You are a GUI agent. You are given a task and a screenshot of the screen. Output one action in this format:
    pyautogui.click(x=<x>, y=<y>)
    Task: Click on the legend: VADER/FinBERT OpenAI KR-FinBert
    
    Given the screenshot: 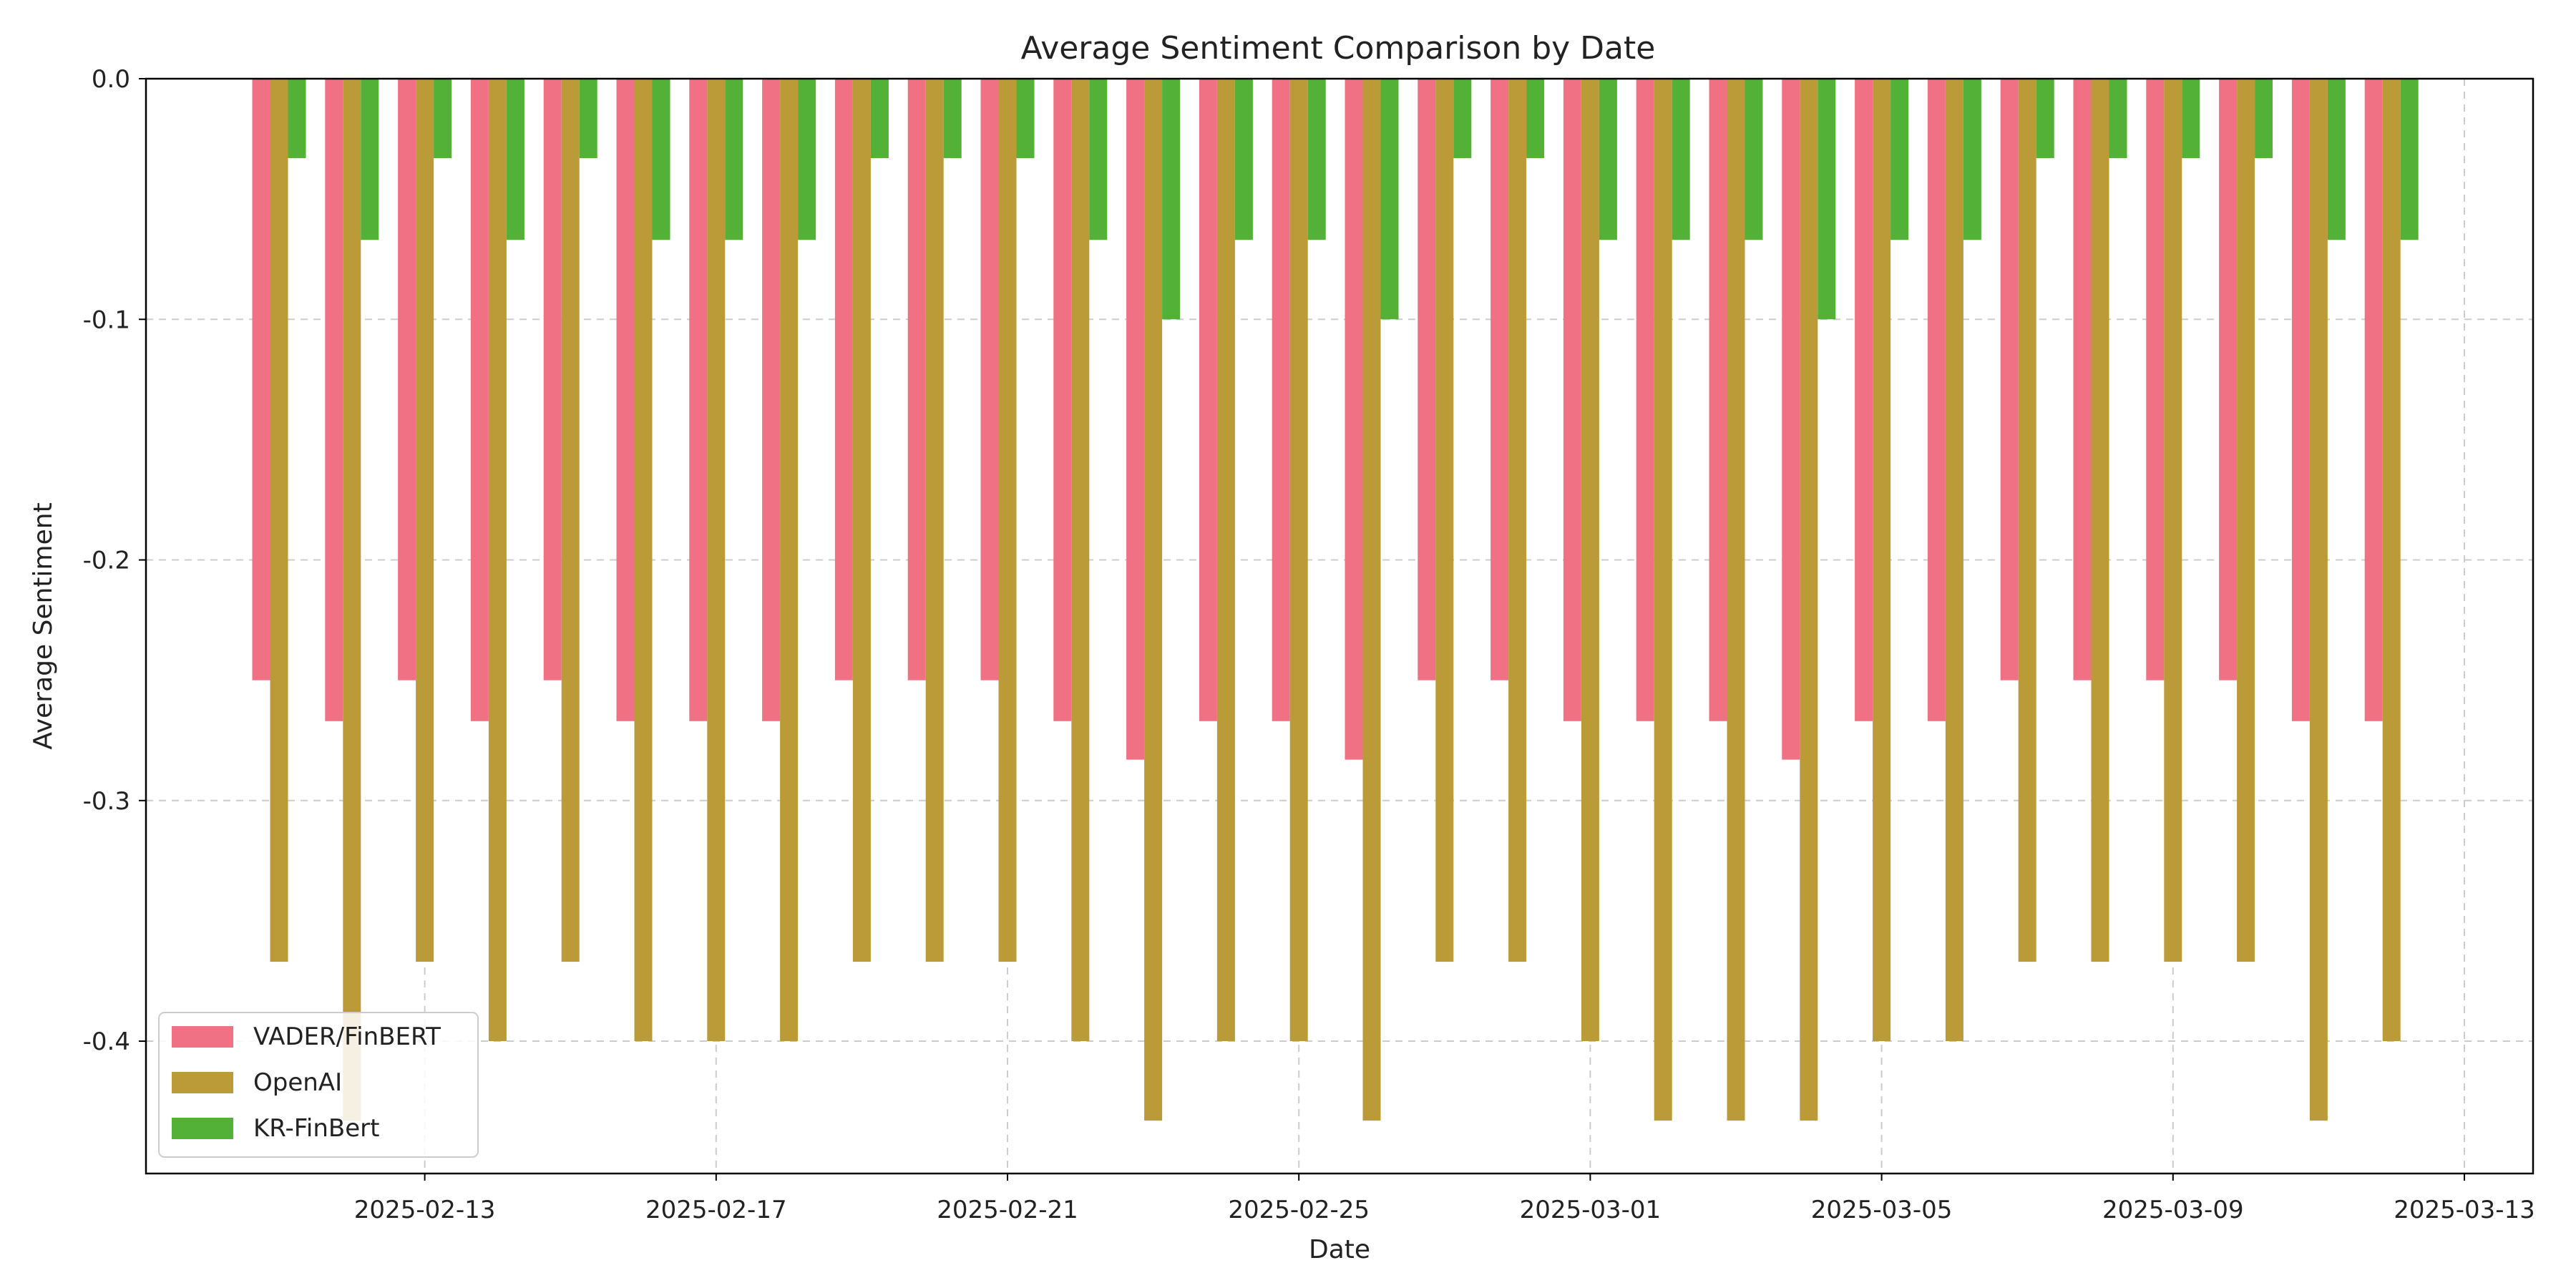 What is the action you would take?
    pyautogui.click(x=318, y=1085)
    